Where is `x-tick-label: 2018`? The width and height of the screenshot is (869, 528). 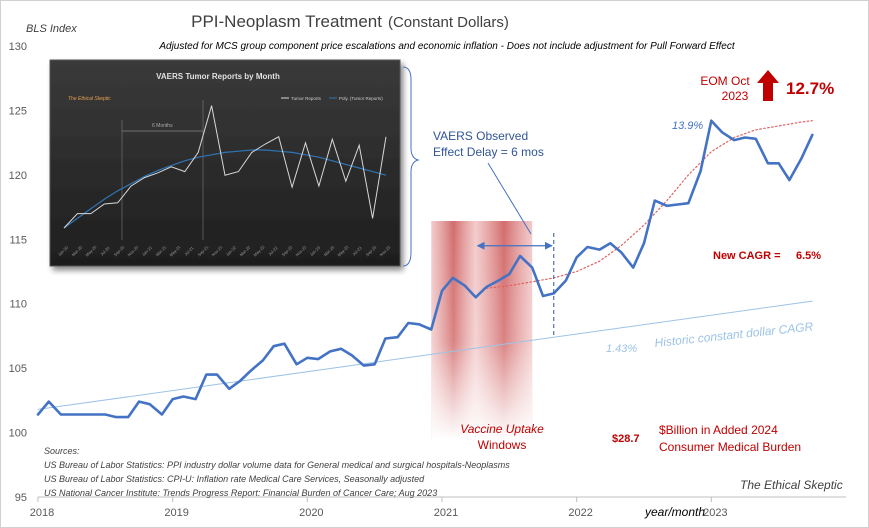 x-tick-label: 2018 is located at coordinates (42, 513).